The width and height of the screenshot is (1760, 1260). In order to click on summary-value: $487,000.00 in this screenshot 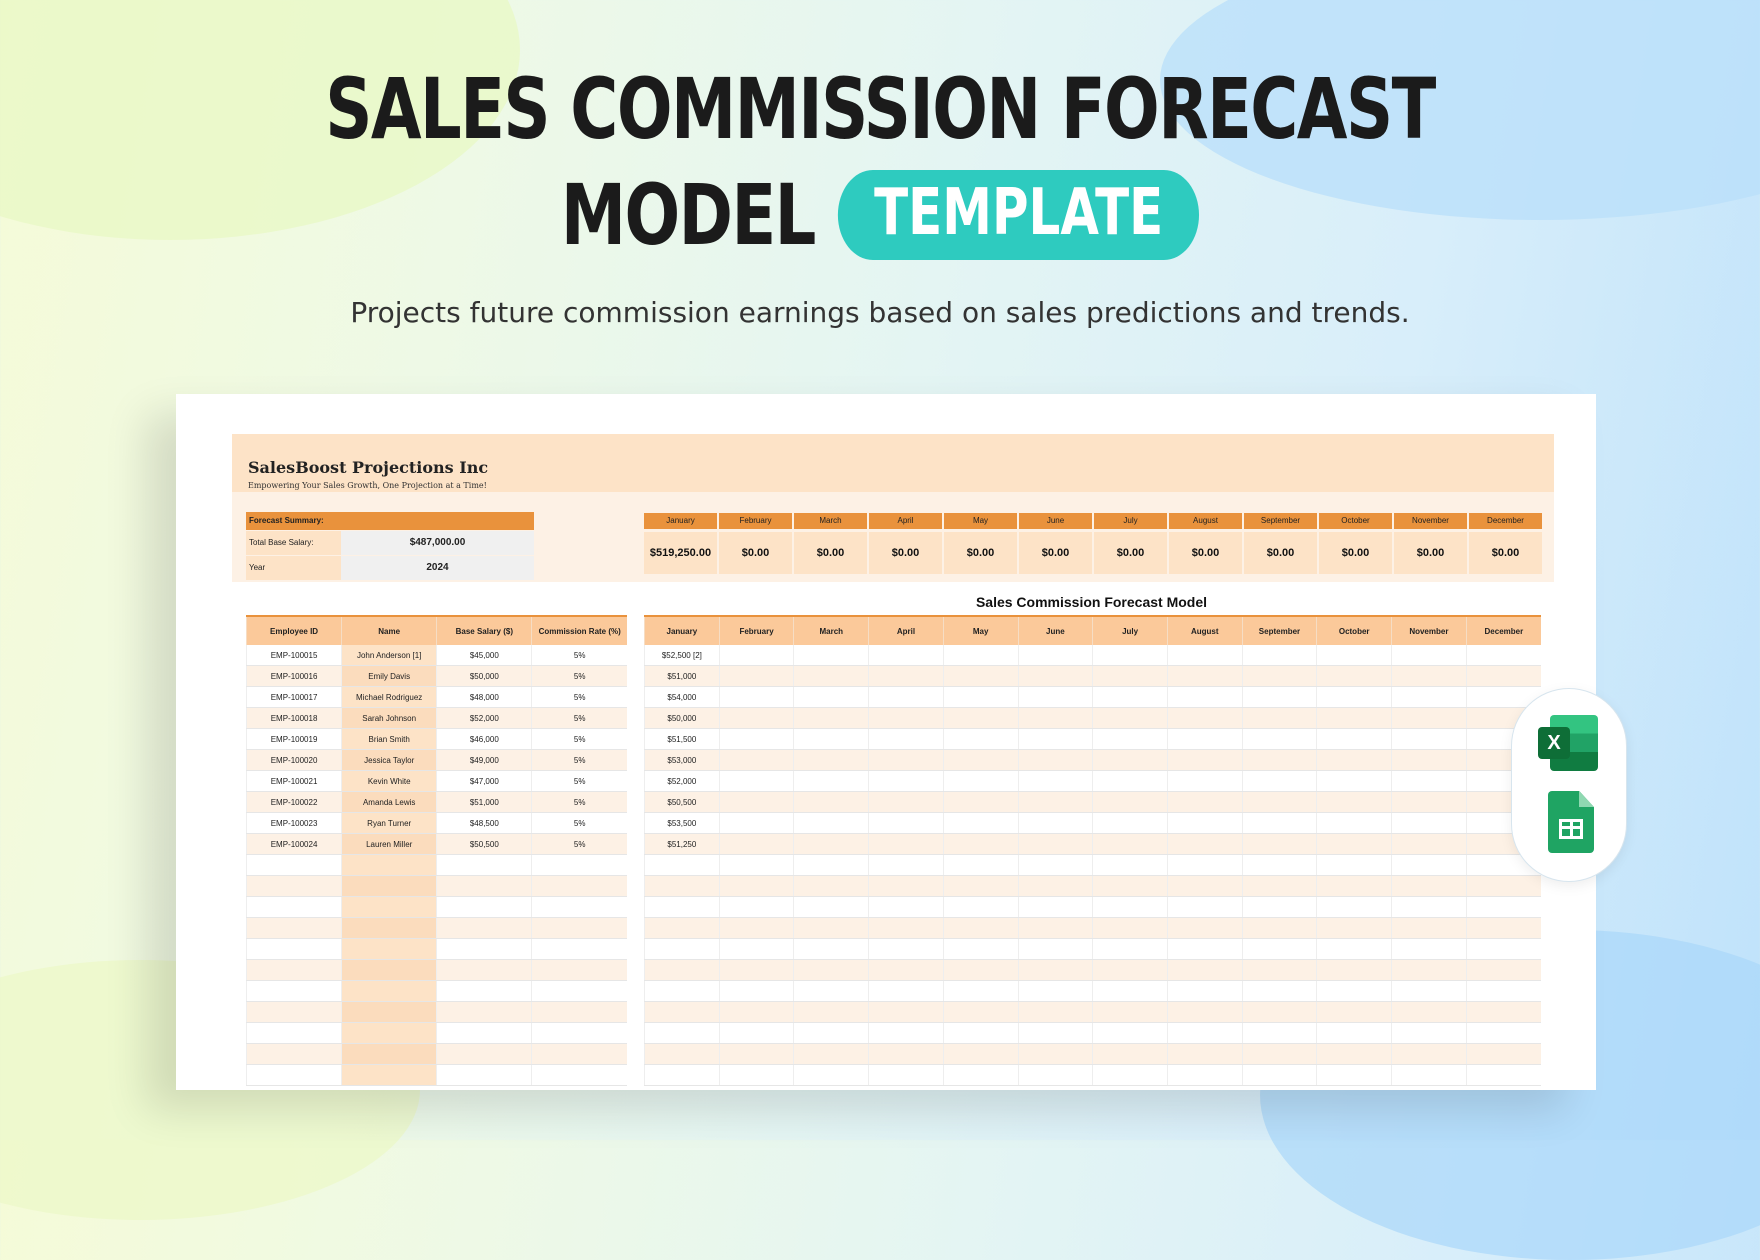, I will do `click(437, 543)`.